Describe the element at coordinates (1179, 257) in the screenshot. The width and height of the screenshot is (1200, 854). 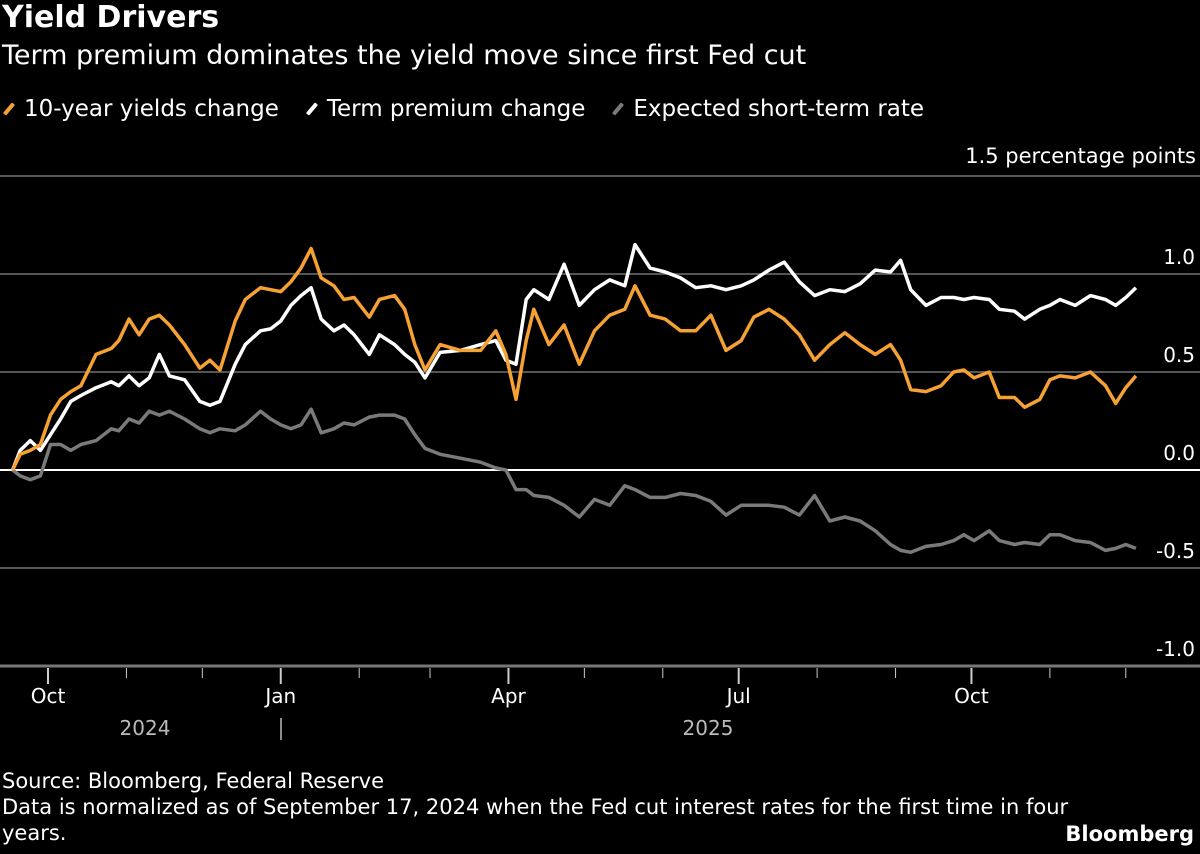
I see `y-tick-label: 1.0` at that location.